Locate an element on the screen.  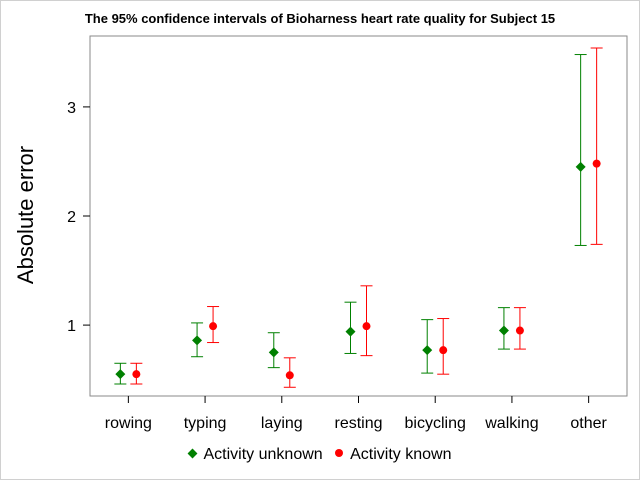
x-tick-label: bicycling is located at coordinates (435, 423).